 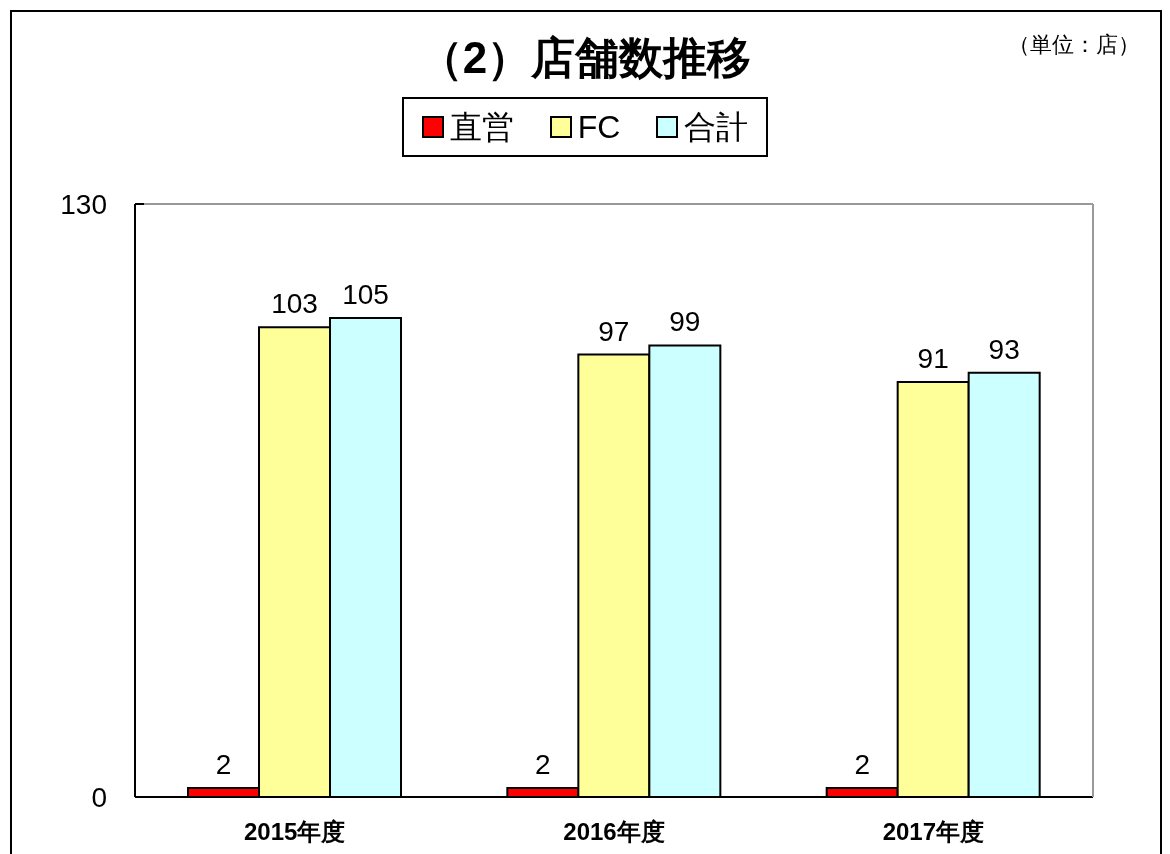 I want to click on legend-label: 直営, so click(x=481, y=127).